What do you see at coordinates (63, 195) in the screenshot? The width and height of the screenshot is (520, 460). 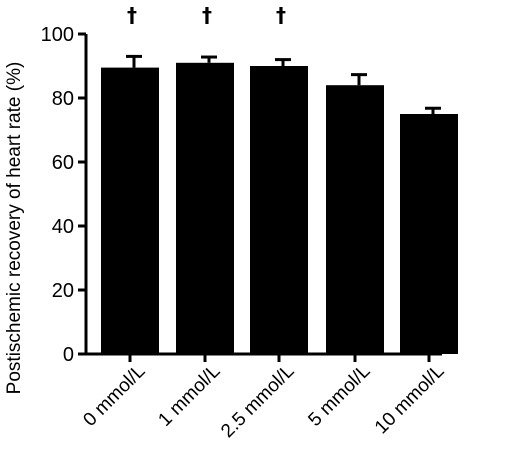 I see `y-ticks: 0 20 40 60 80 100` at bounding box center [63, 195].